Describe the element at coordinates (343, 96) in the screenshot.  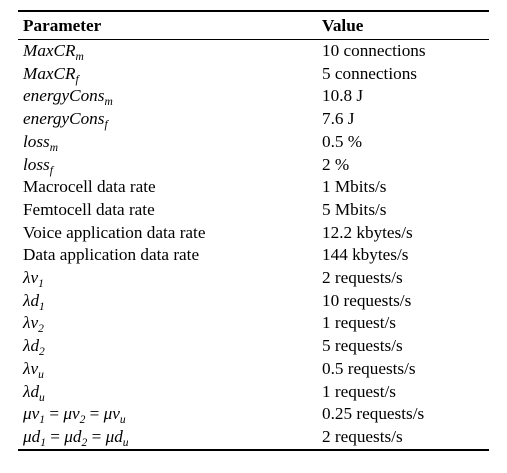
I see `value-cell: 10.8 J` at that location.